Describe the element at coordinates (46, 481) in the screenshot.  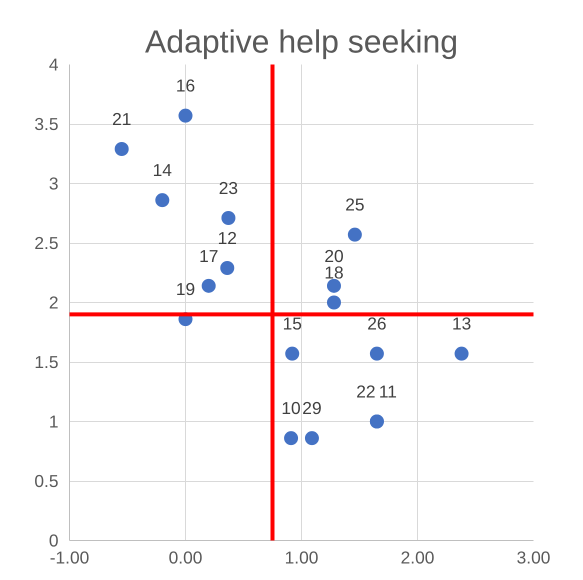
I see `y-tick-label: 0.5` at that location.